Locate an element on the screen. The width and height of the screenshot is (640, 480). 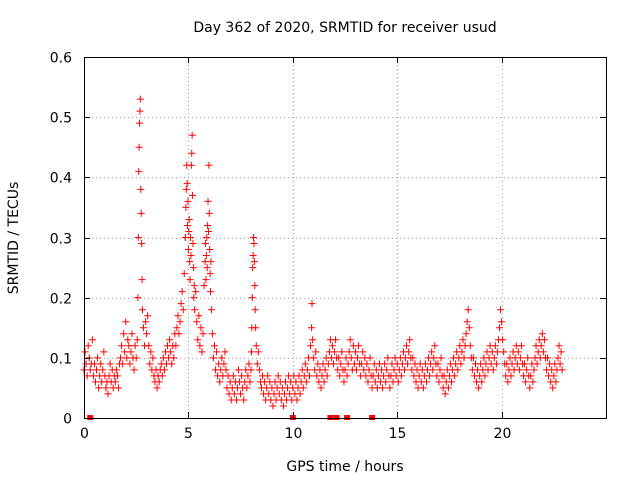
x-tick-label: 5 is located at coordinates (188, 434).